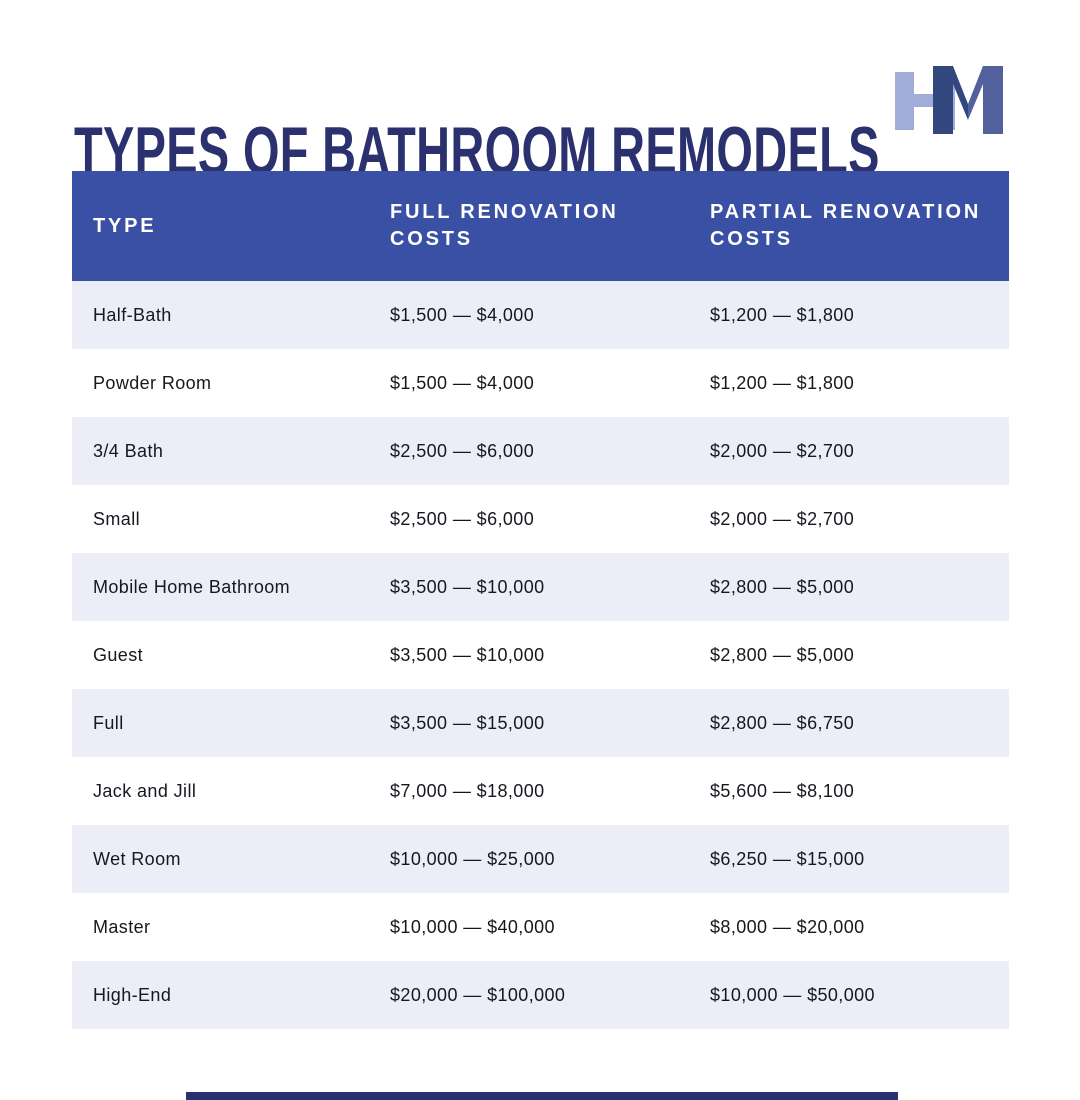 This screenshot has height=1100, width=1080. What do you see at coordinates (132, 314) in the screenshot?
I see `cell-type: Half-Bath` at bounding box center [132, 314].